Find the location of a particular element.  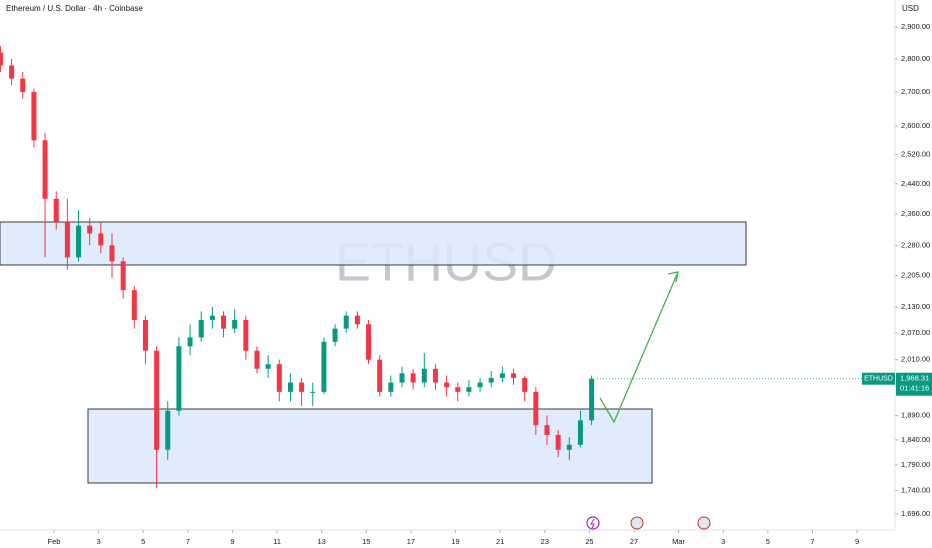

price-tag is located at coordinates (914, 384).